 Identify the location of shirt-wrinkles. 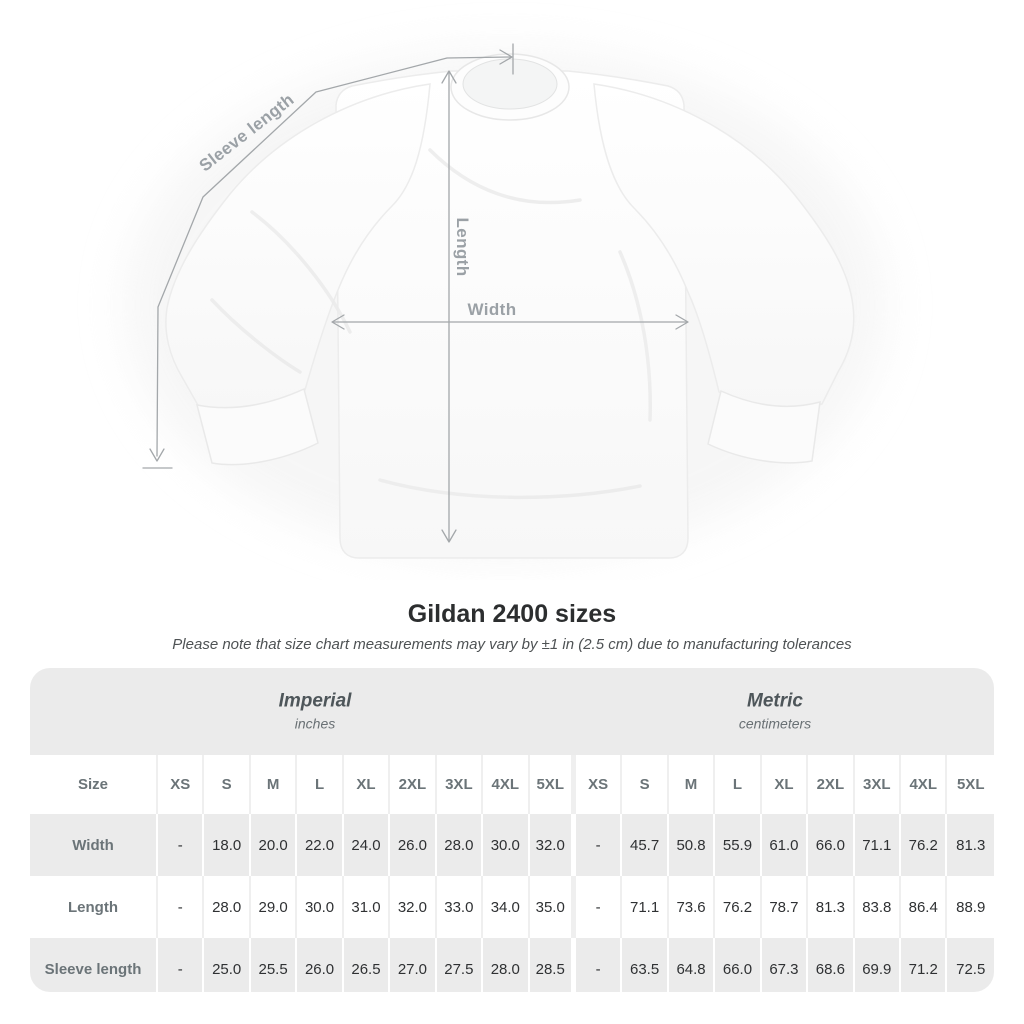
(431, 324).